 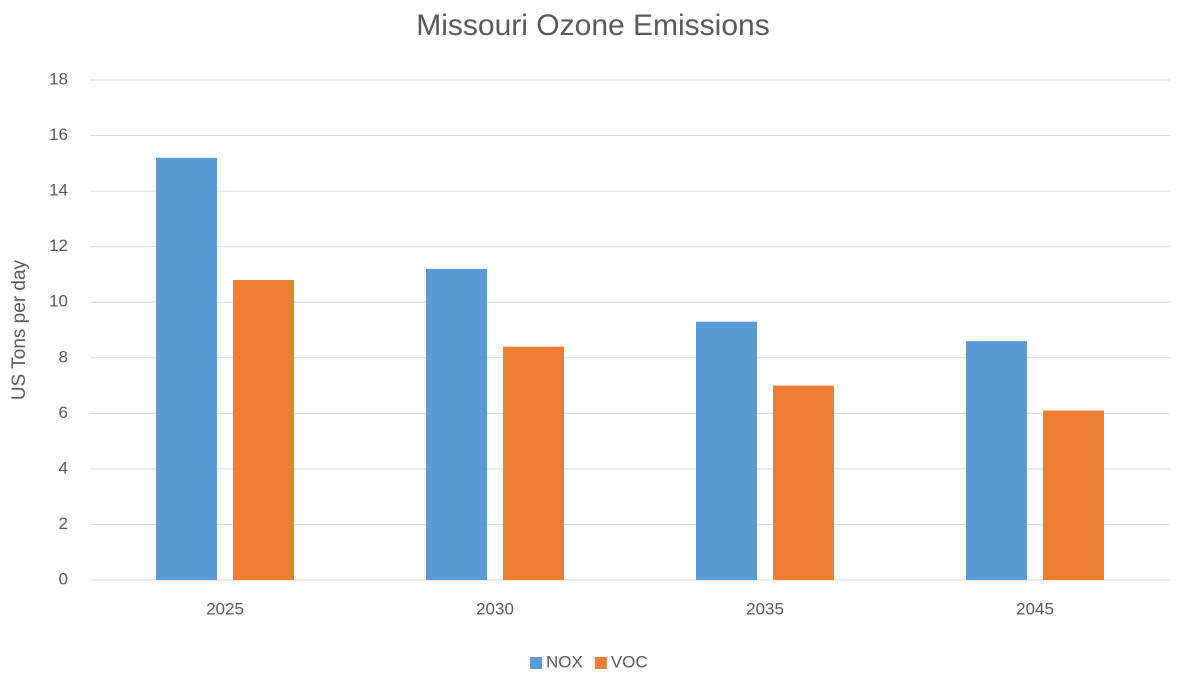 What do you see at coordinates (63, 412) in the screenshot?
I see `y-tick-label: 6` at bounding box center [63, 412].